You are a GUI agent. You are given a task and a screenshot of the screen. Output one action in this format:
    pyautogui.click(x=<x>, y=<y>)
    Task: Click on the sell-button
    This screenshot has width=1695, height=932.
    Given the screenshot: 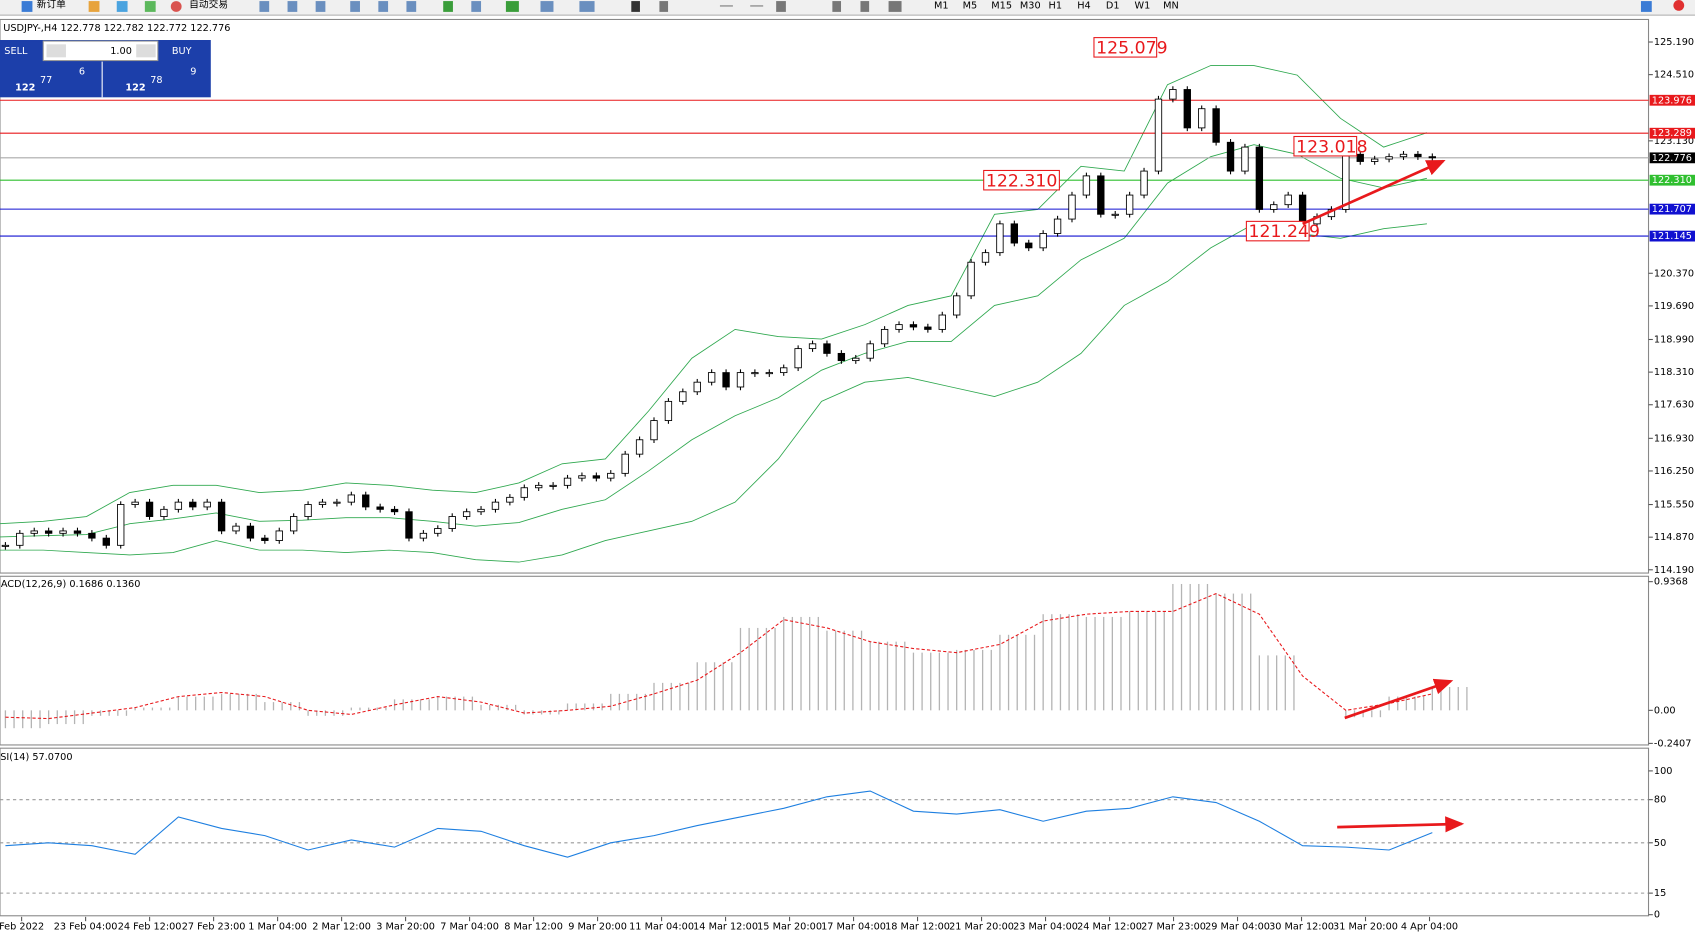 What is the action you would take?
    pyautogui.click(x=22, y=51)
    